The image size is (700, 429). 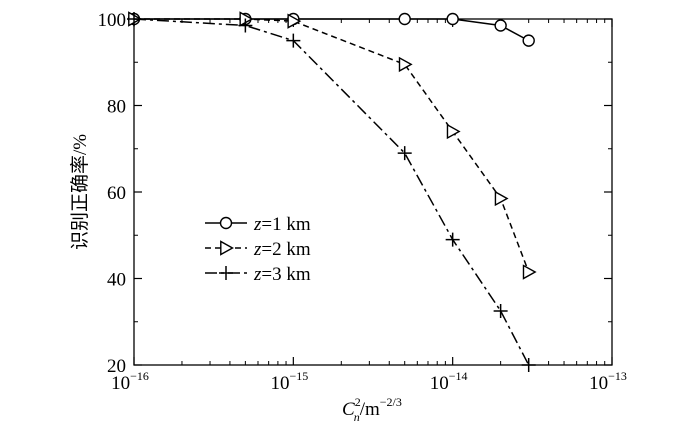 I want to click on y-tick-label: 80, so click(x=116, y=107).